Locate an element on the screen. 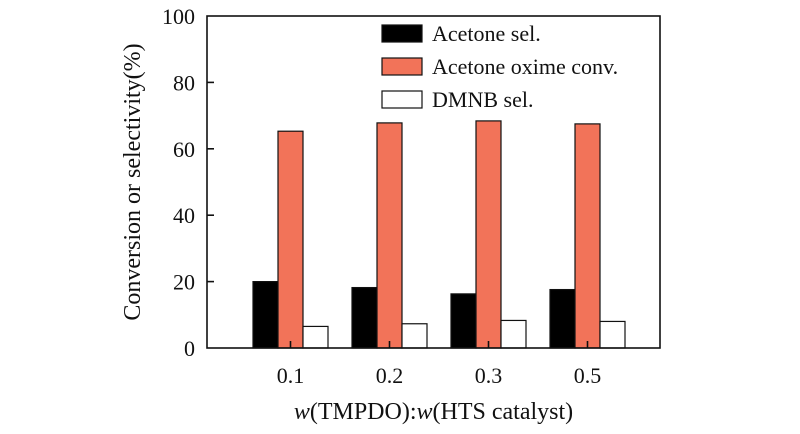 The width and height of the screenshot is (800, 434). y-tick-label: 40 is located at coordinates (184, 215).